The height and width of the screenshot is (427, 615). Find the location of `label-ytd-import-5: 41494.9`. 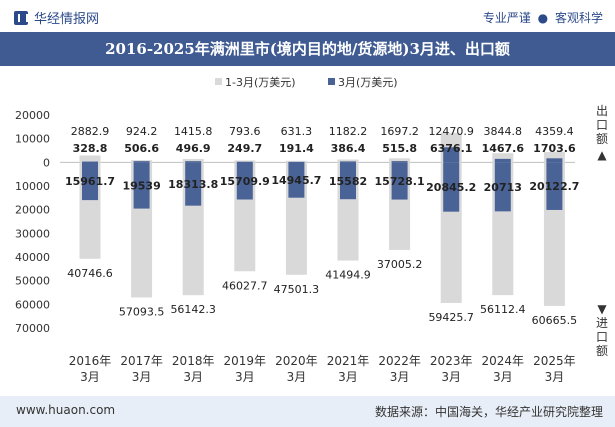

label-ytd-import-5: 41494.9 is located at coordinates (348, 275).